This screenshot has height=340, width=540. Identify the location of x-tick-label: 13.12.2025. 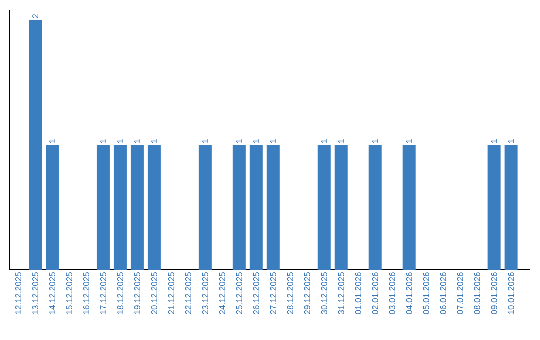
(35, 293).